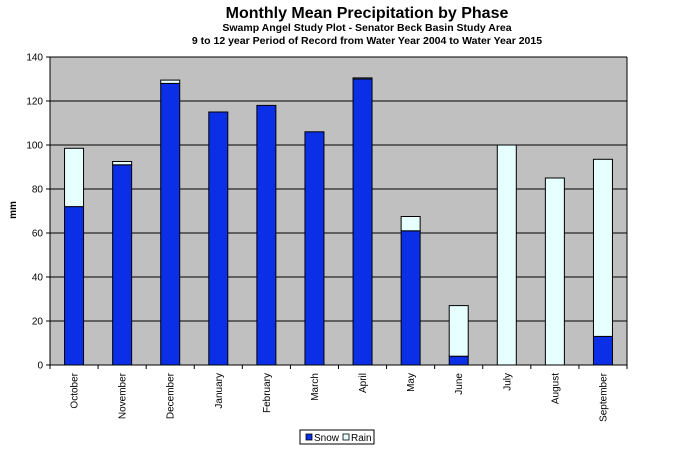 This screenshot has height=460, width=675. What do you see at coordinates (410, 224) in the screenshot?
I see `bar-rain-may` at bounding box center [410, 224].